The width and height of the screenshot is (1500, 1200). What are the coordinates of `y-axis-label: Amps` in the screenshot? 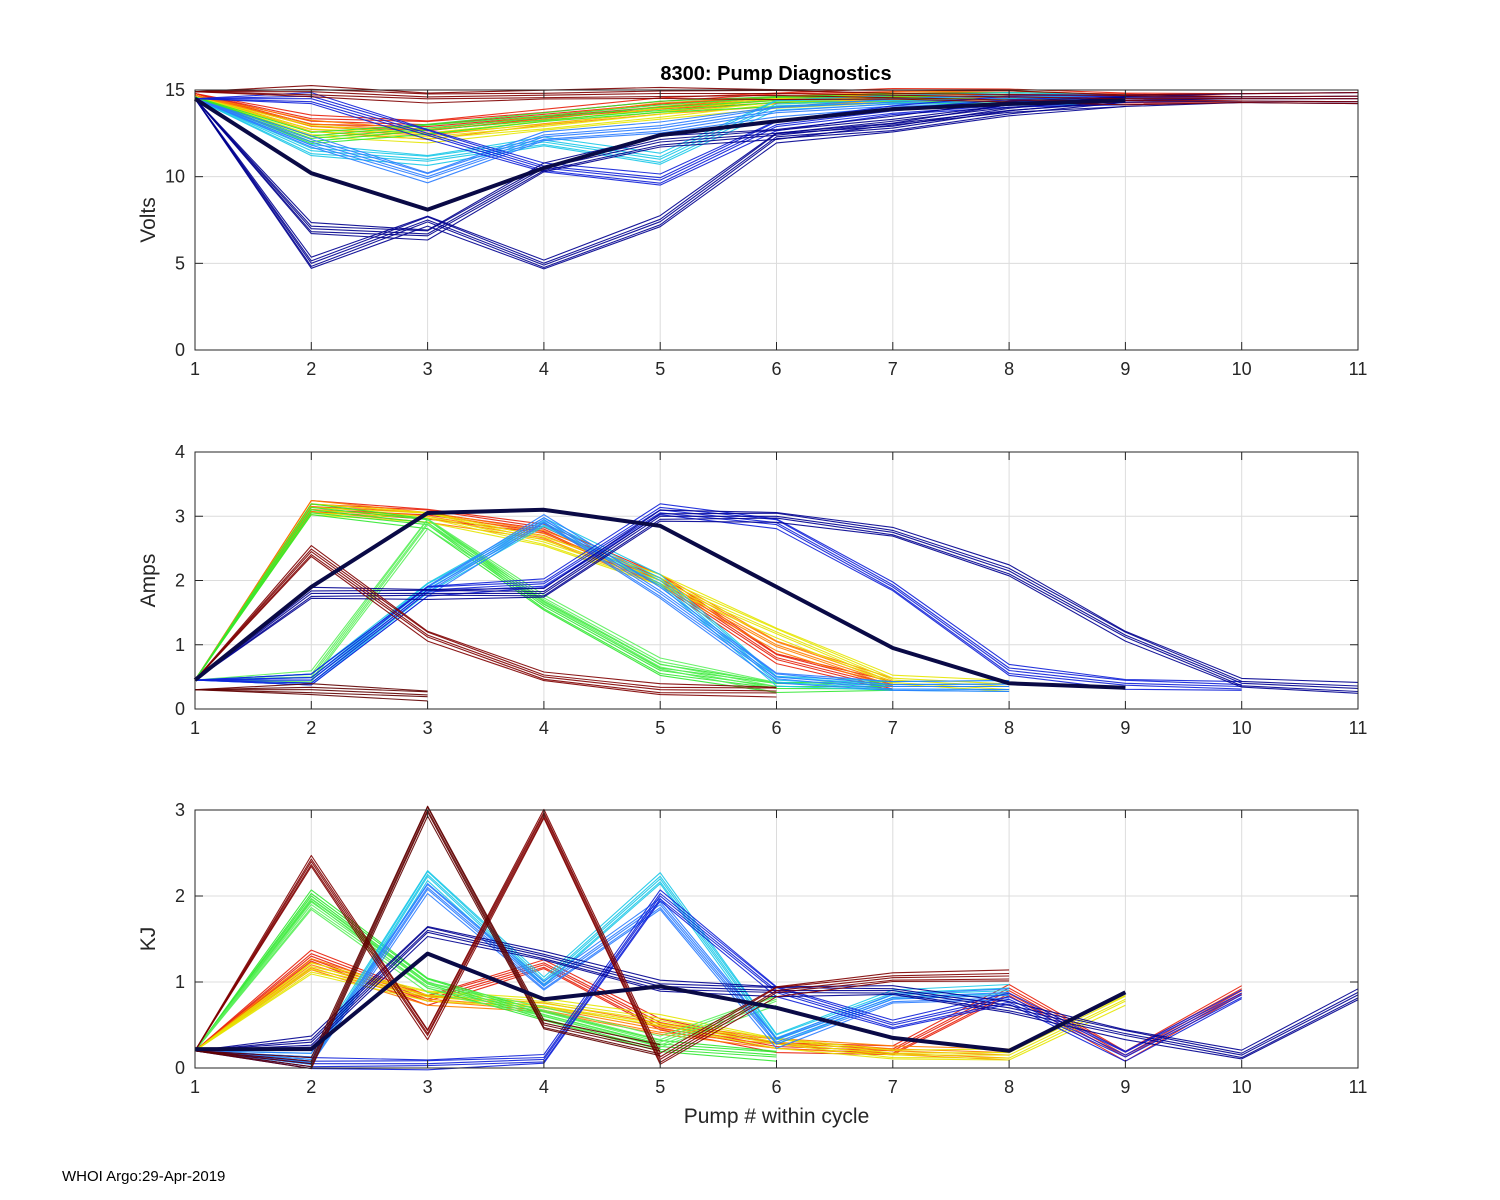 It's located at (148, 581).